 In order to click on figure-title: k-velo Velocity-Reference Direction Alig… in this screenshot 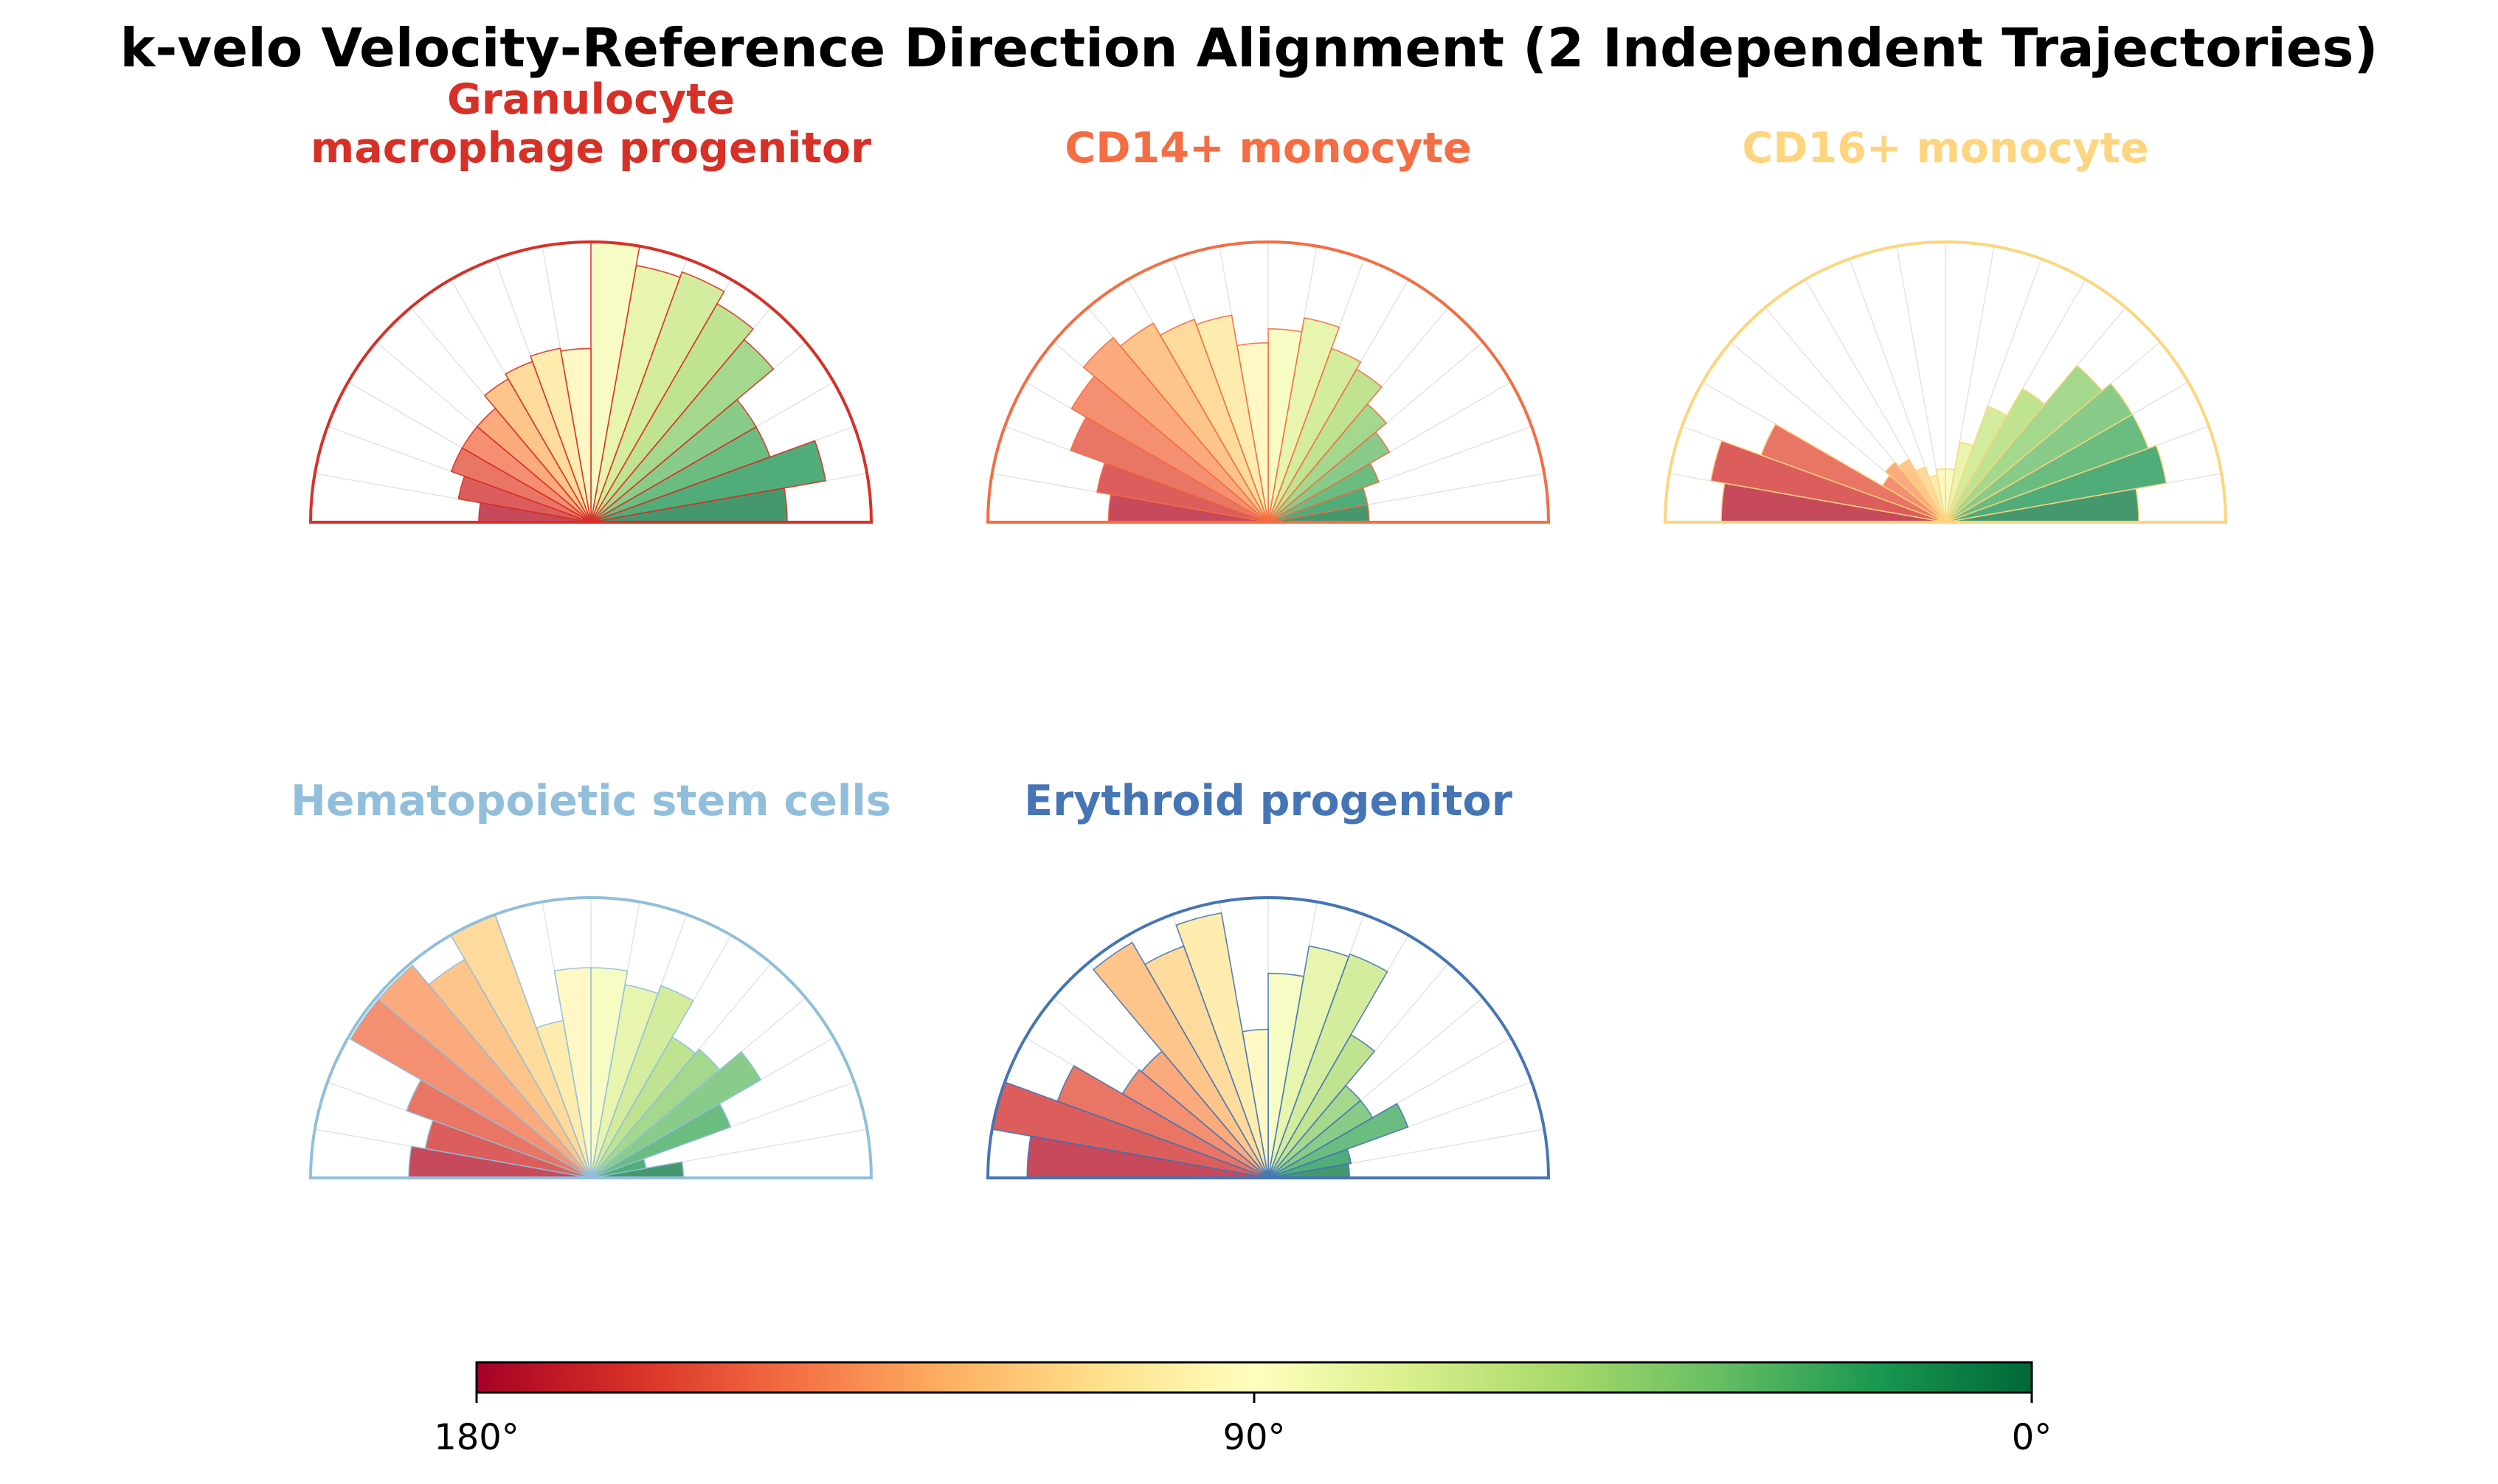, I will do `click(1249, 48)`.